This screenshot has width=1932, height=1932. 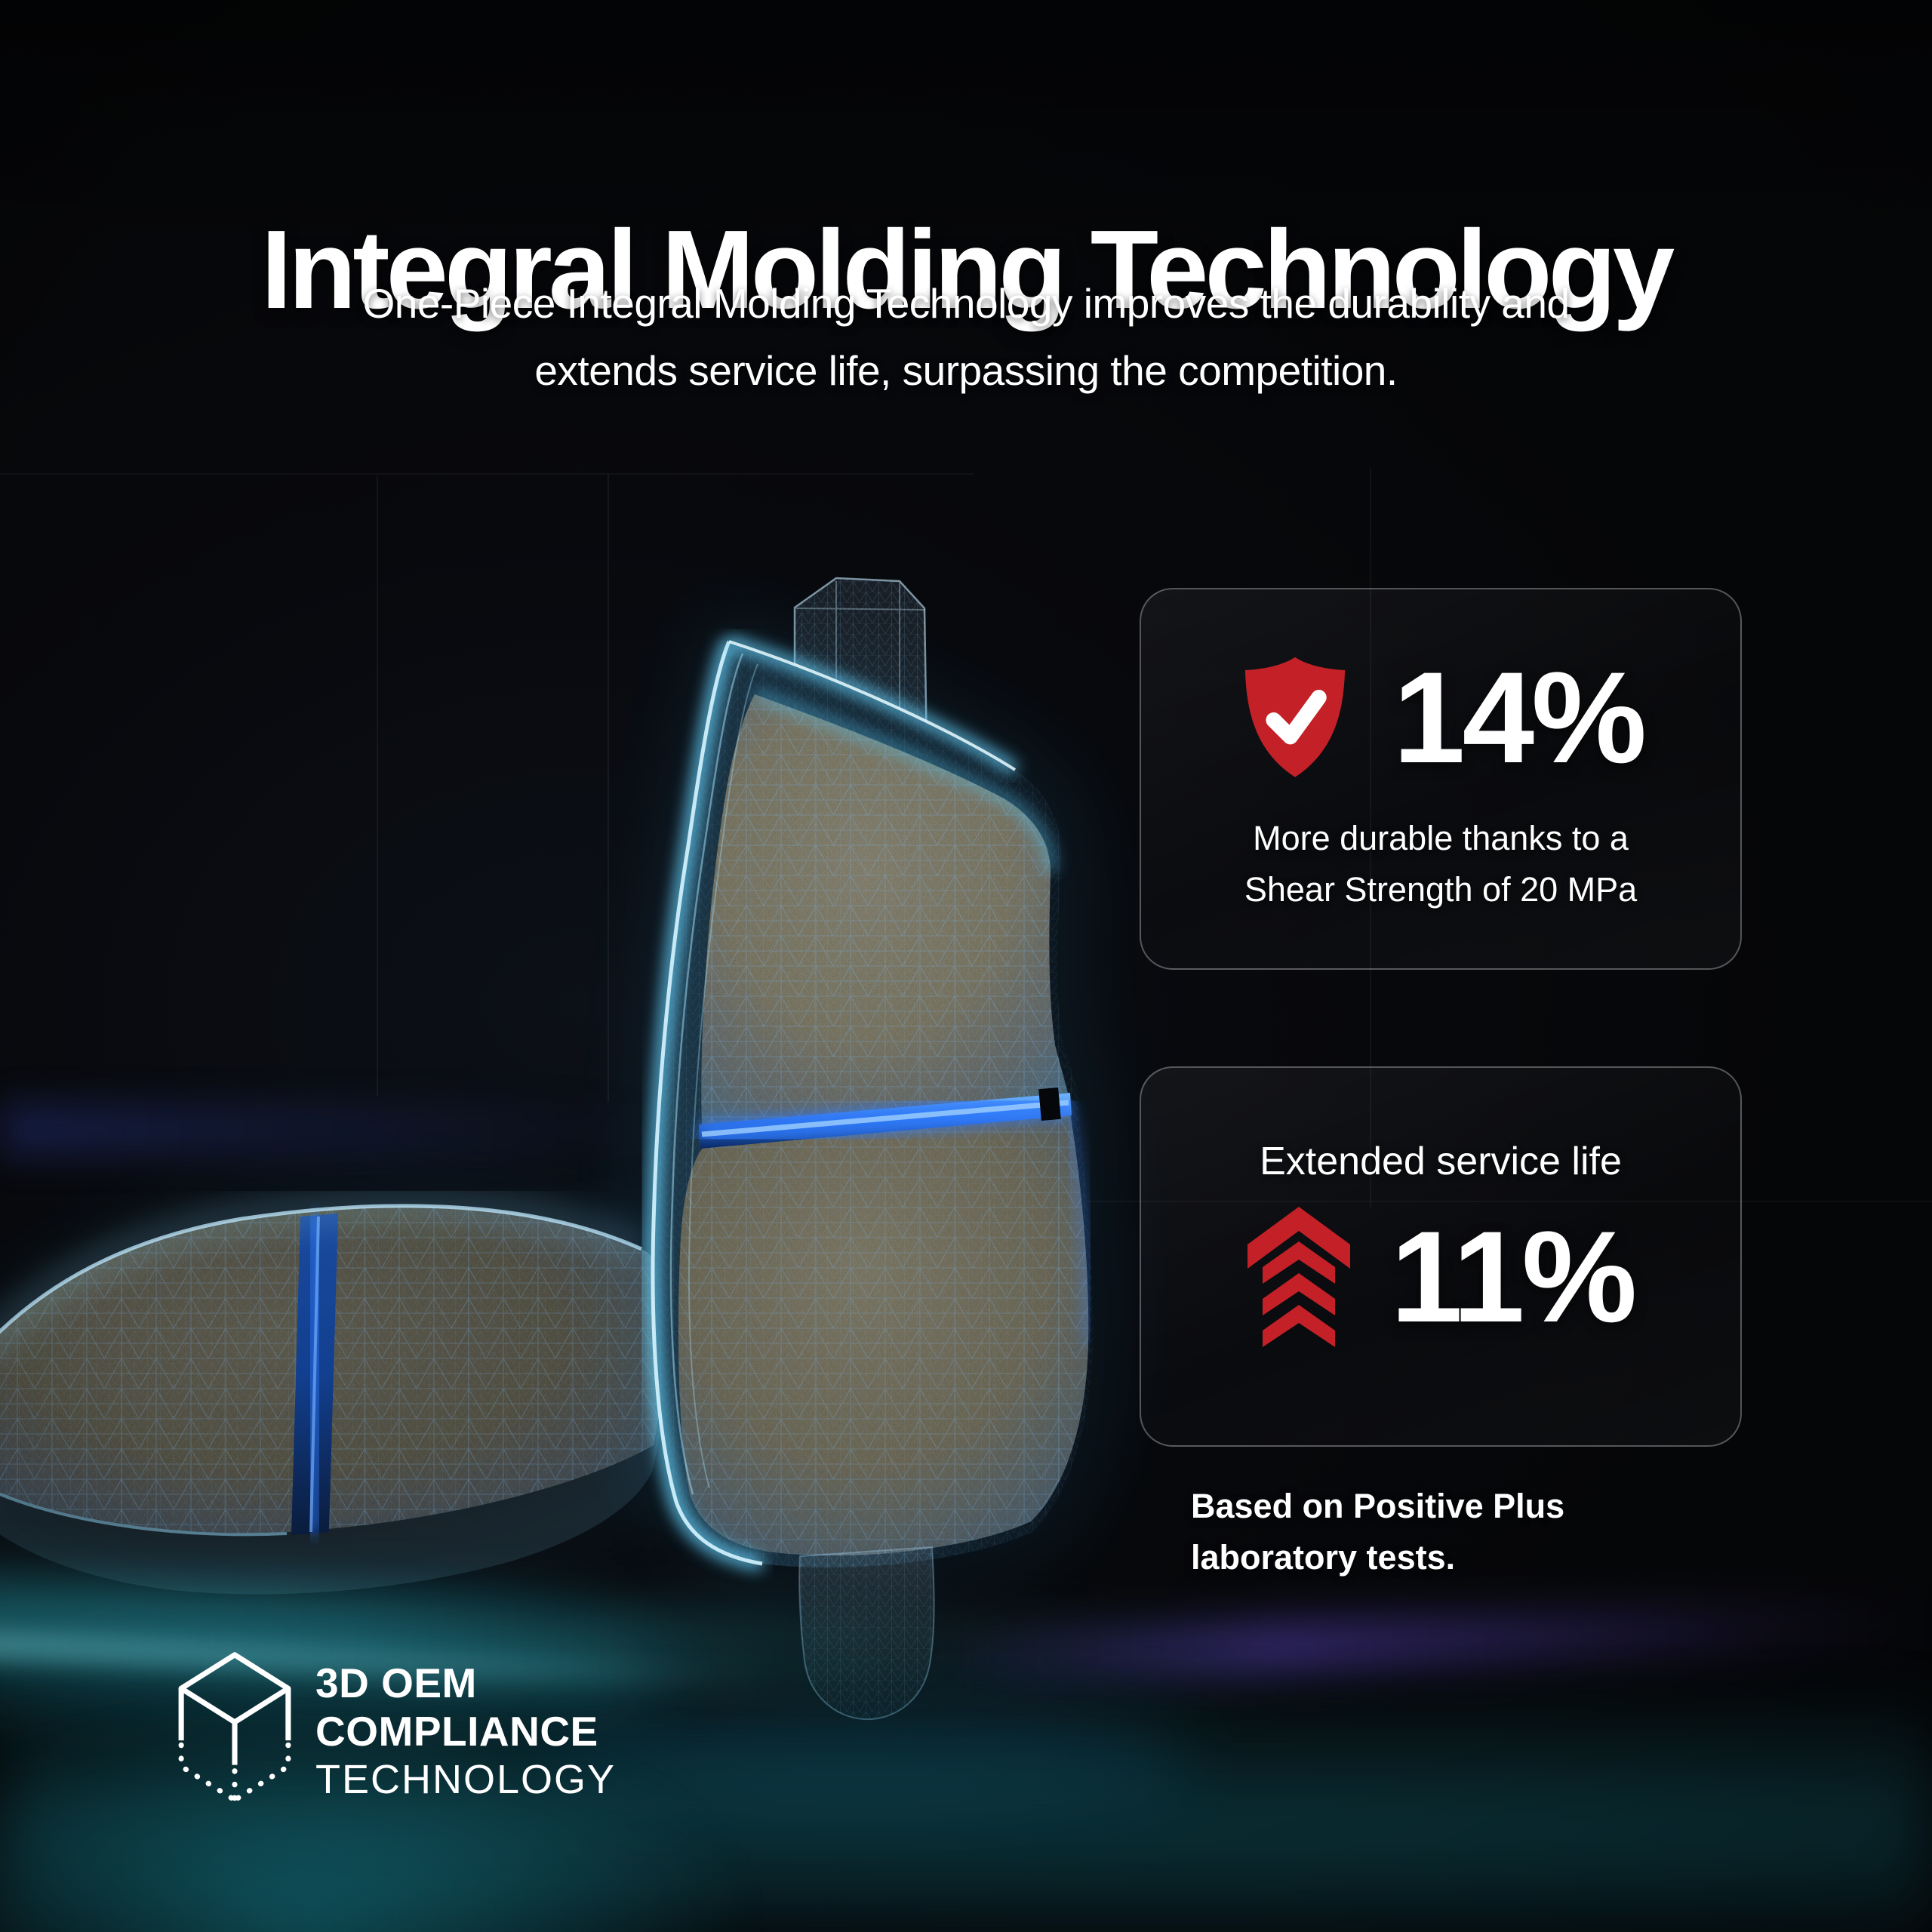 I want to click on checkmark-glyph, so click(x=1296, y=717).